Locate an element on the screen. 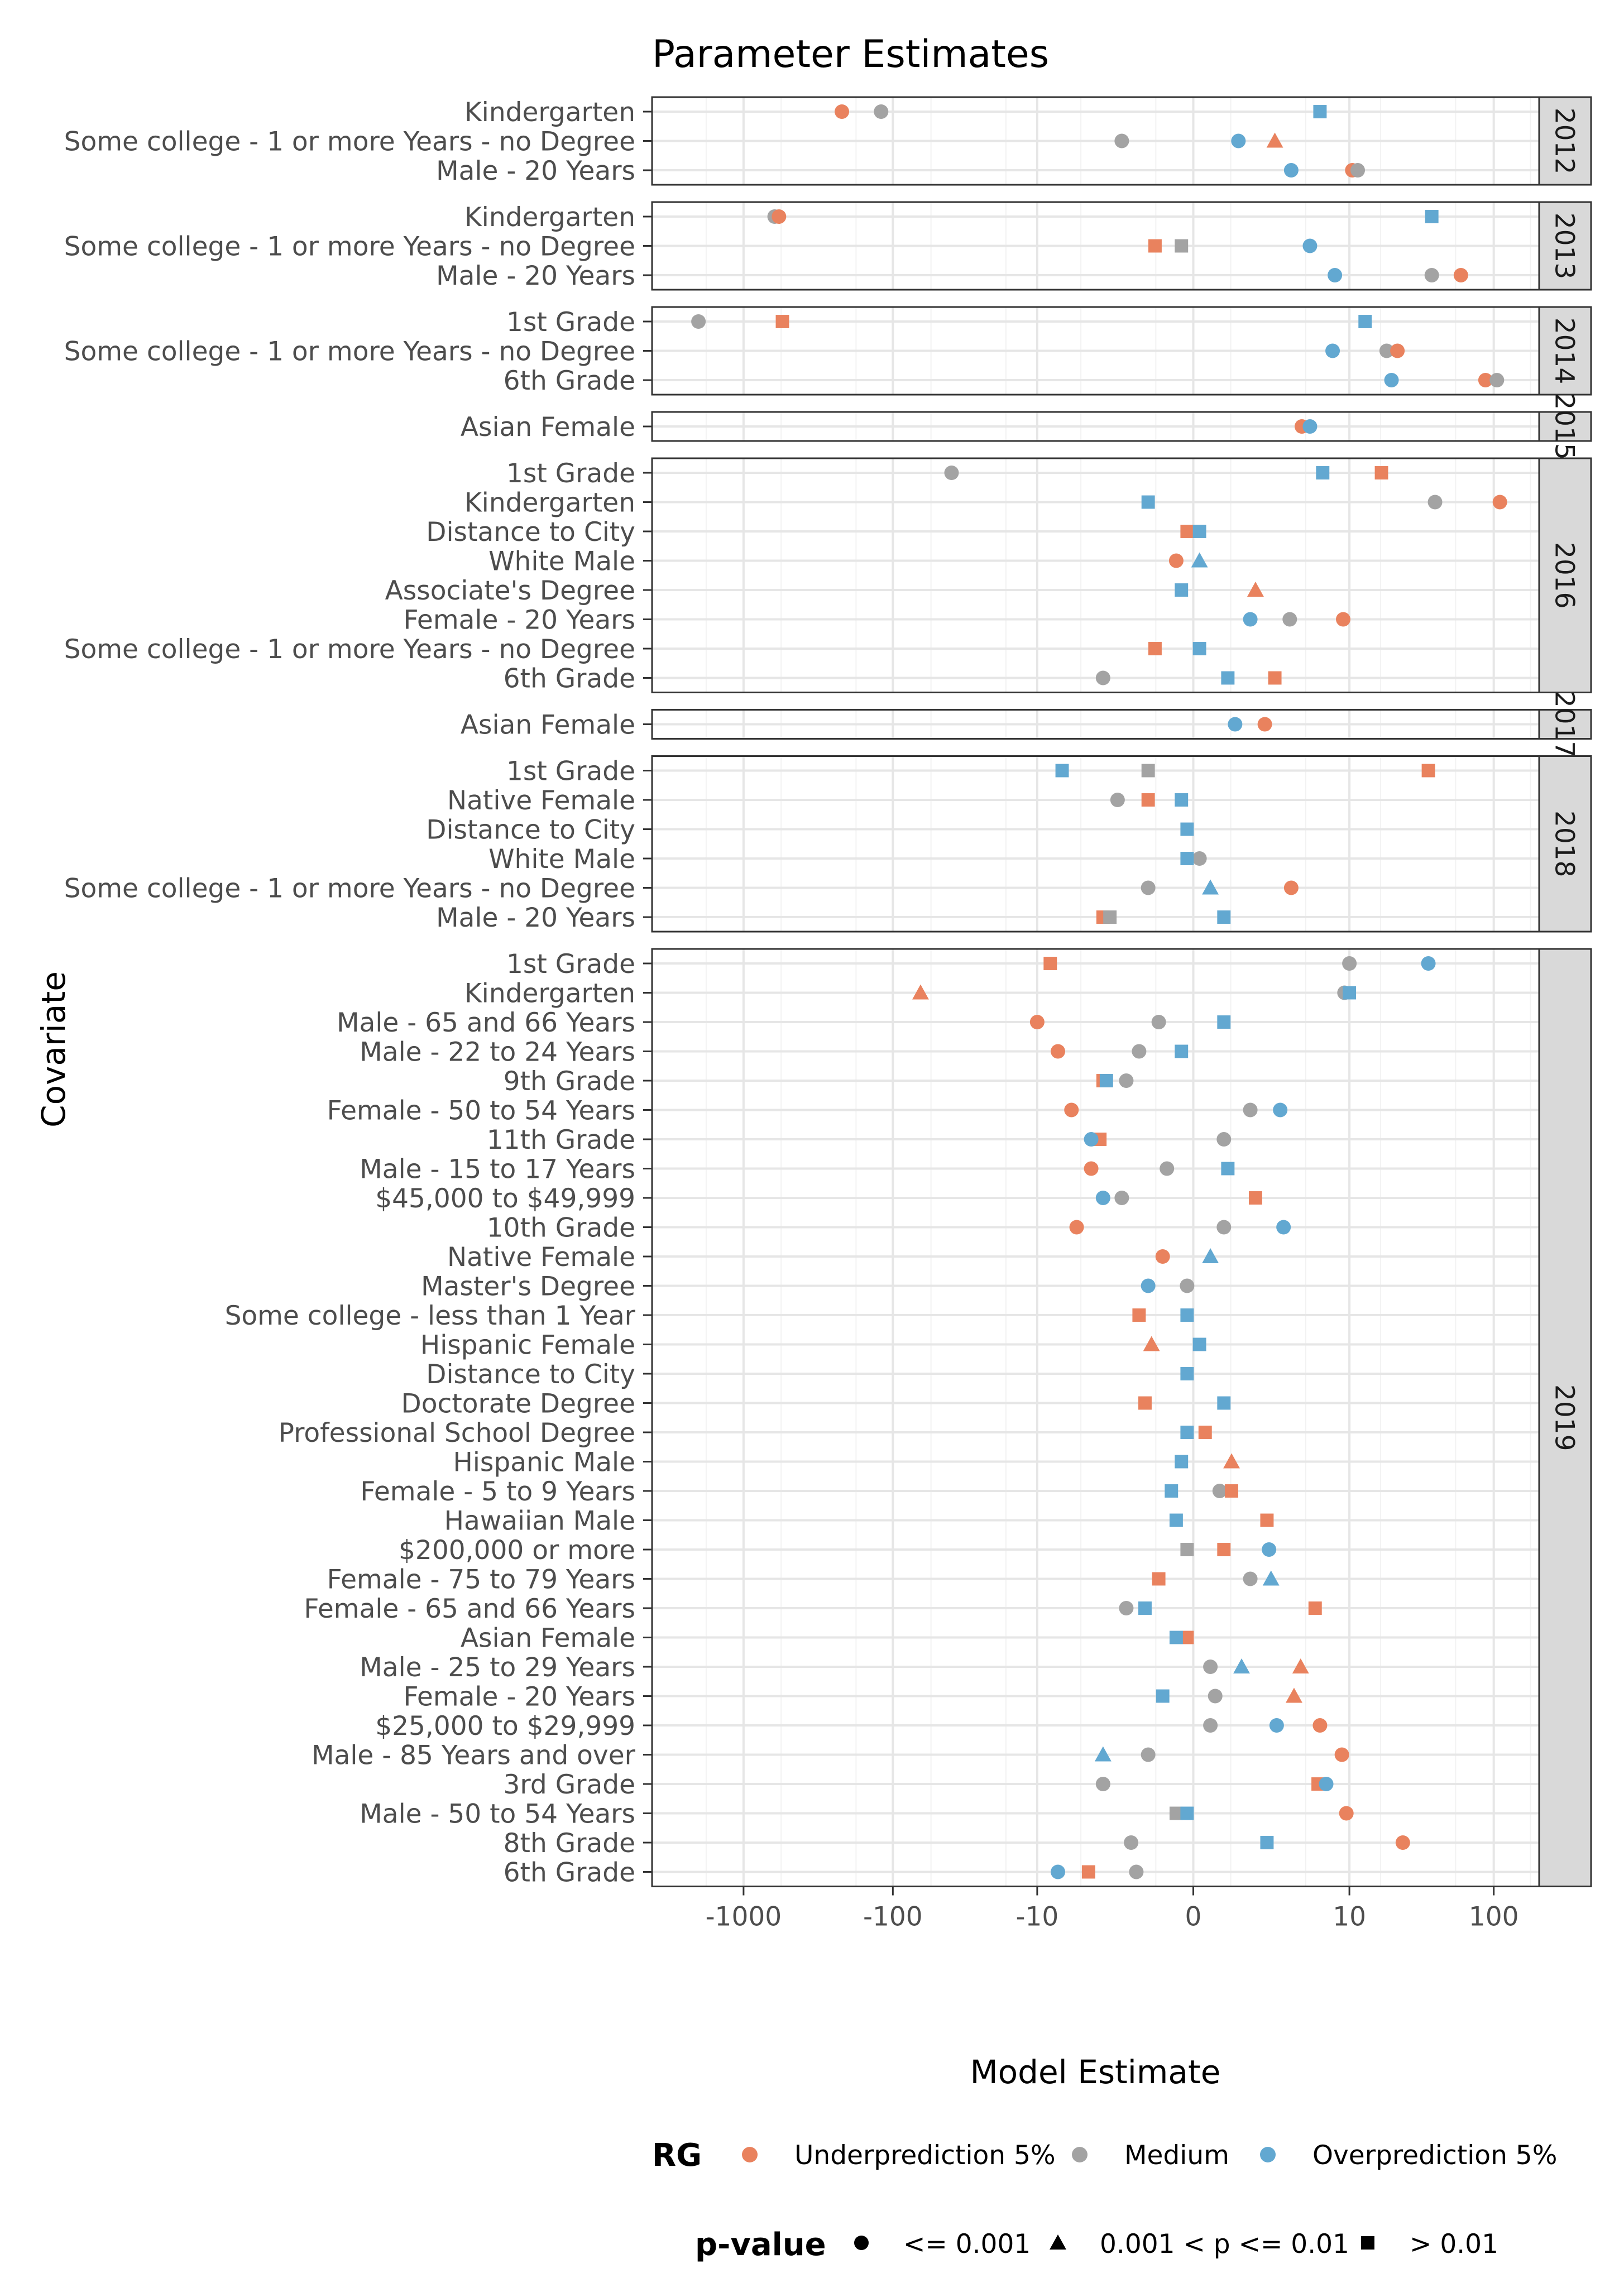  covariate-label: 10th Grade is located at coordinates (561, 1228).